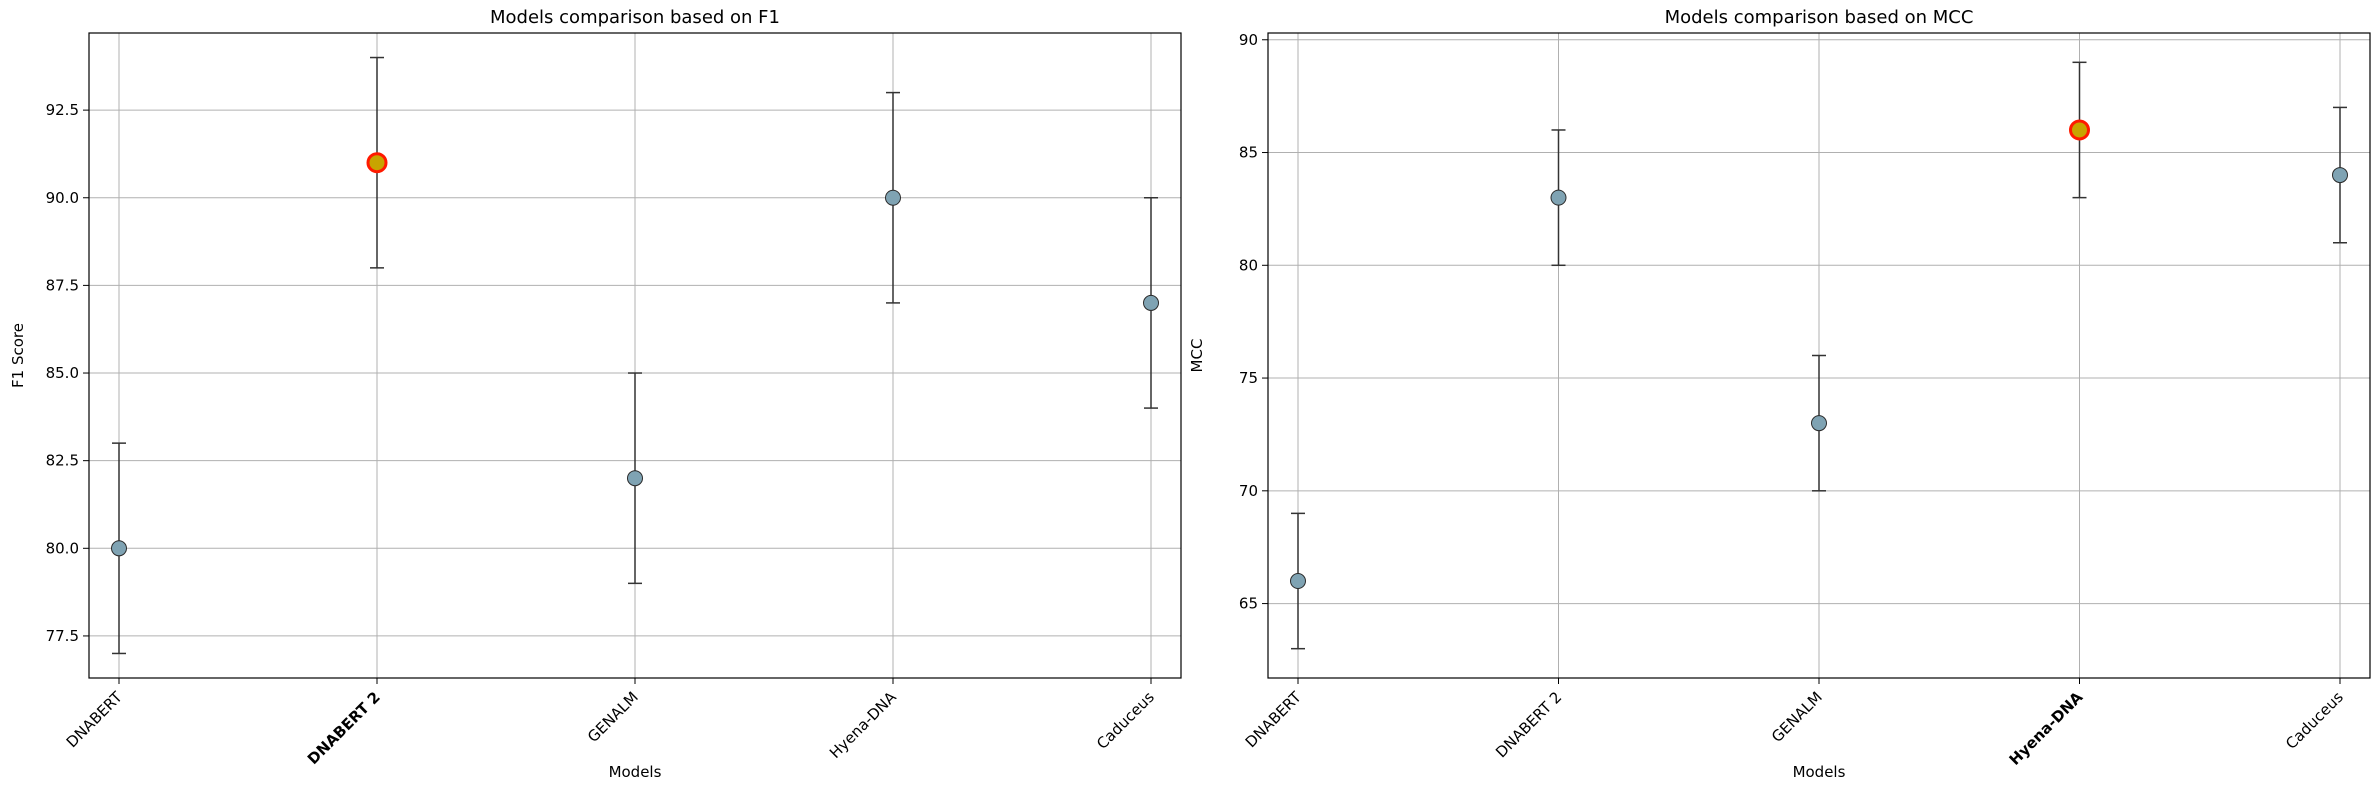 This screenshot has width=2378, height=790. What do you see at coordinates (62, 373) in the screenshot?
I see `y-tick-label: 85.0` at bounding box center [62, 373].